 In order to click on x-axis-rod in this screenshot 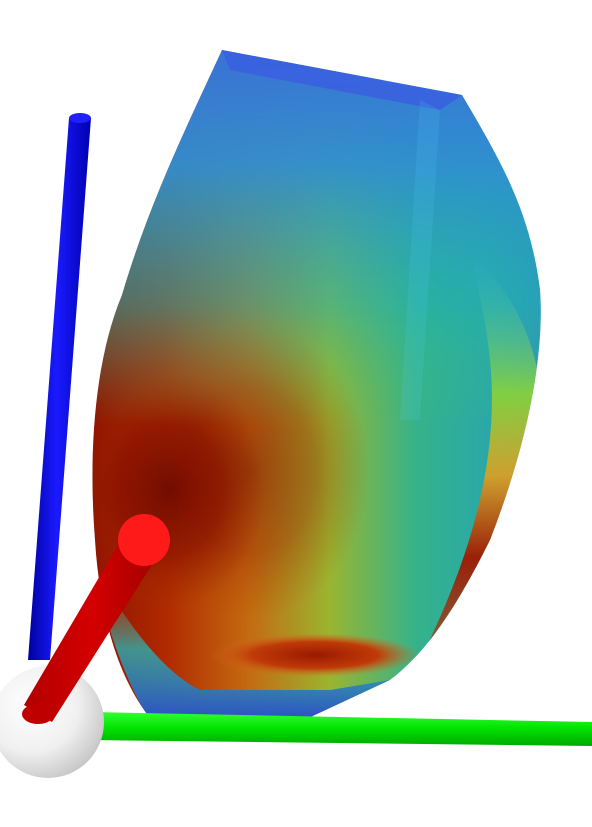, I will do `click(96, 619)`.